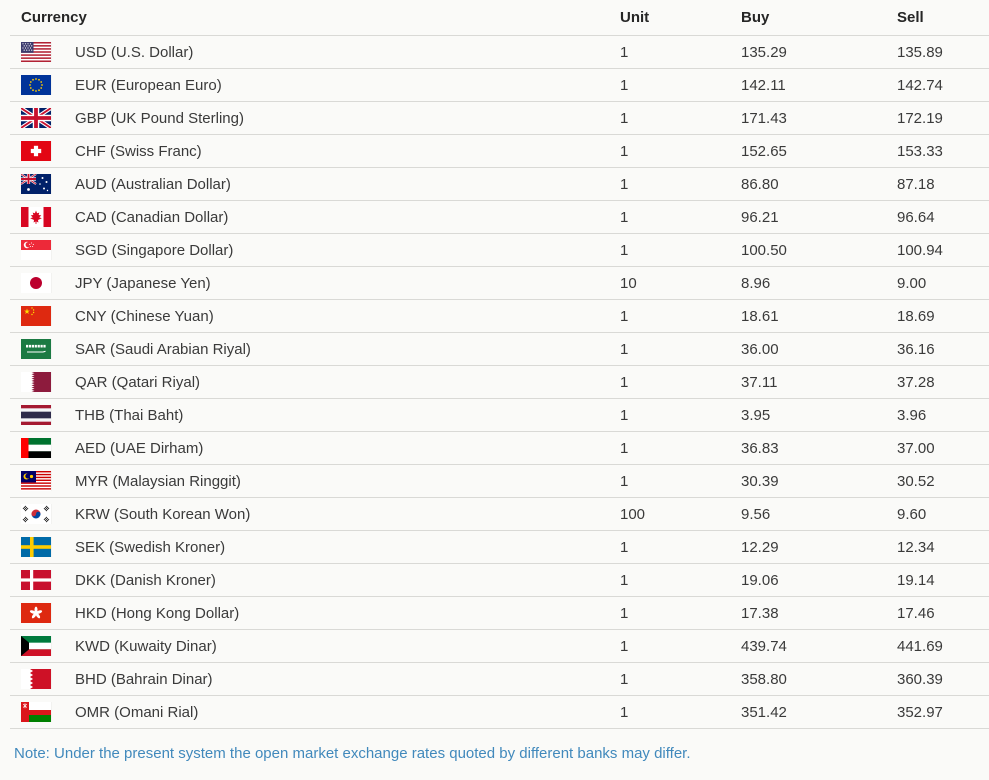 Image resolution: width=989 pixels, height=780 pixels. Describe the element at coordinates (36, 349) in the screenshot. I see `sa-flag-icon` at that location.